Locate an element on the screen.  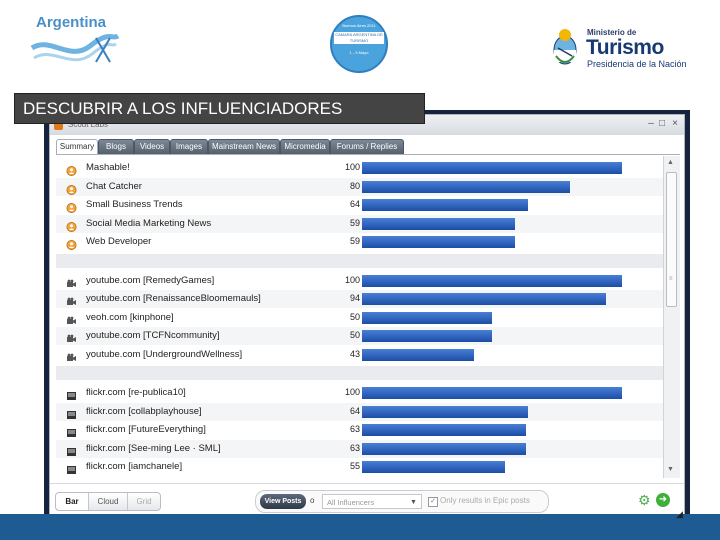
list-item: Social Media Marketing News 59 is located at coordinates (359, 223).